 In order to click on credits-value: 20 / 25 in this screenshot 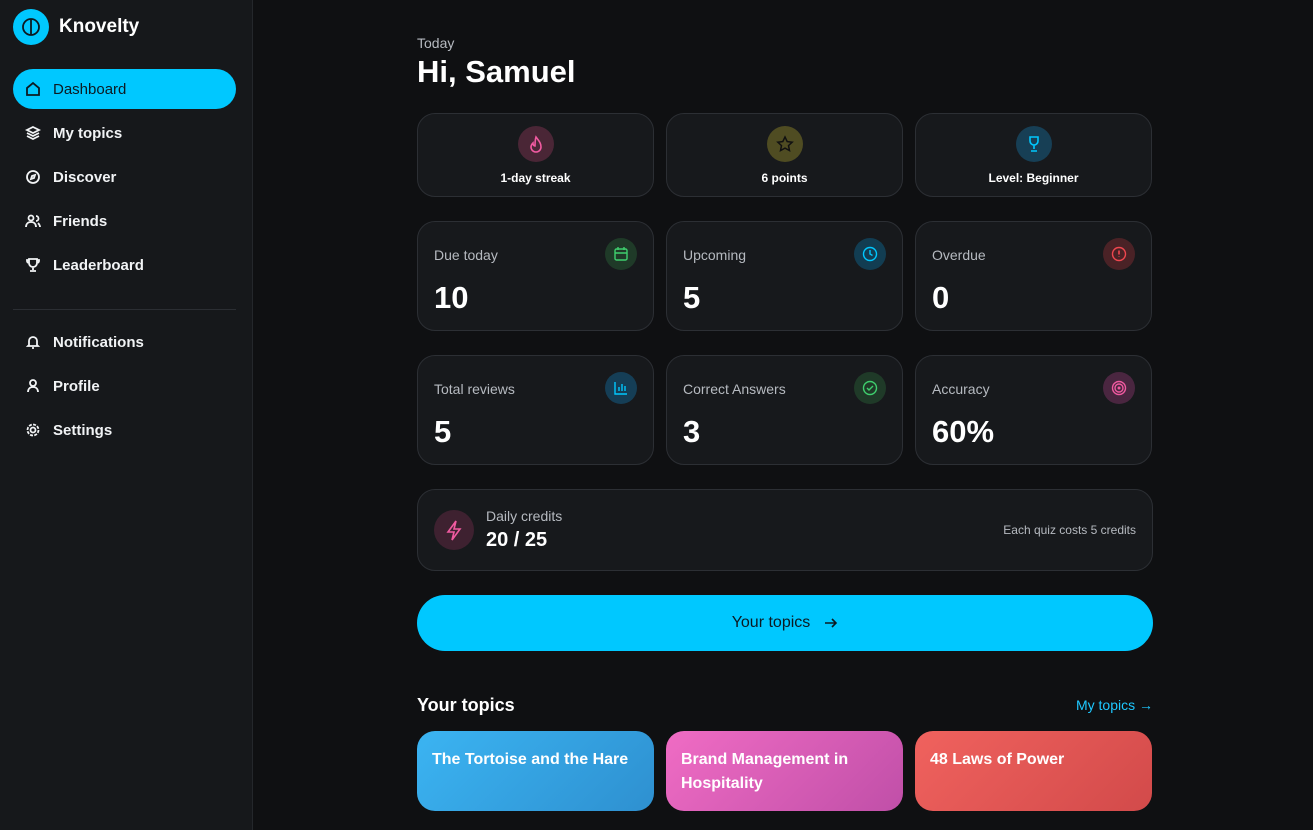, I will do `click(517, 540)`.